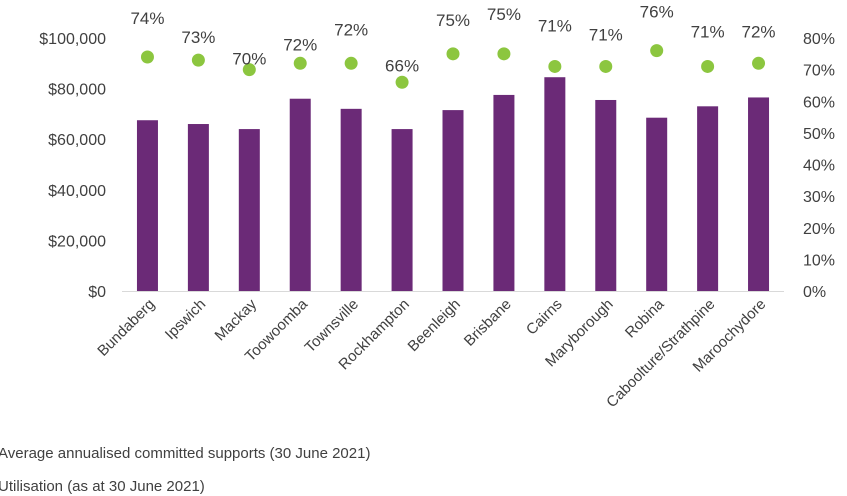 This screenshot has height=496, width=847. I want to click on category-label: Beenleigh, so click(434, 325).